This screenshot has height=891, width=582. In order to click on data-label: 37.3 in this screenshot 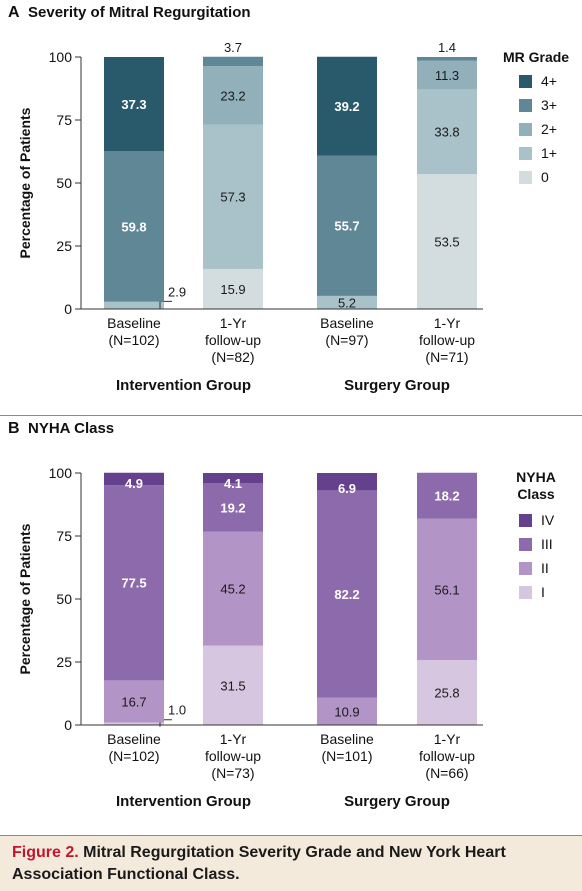, I will do `click(133, 104)`.